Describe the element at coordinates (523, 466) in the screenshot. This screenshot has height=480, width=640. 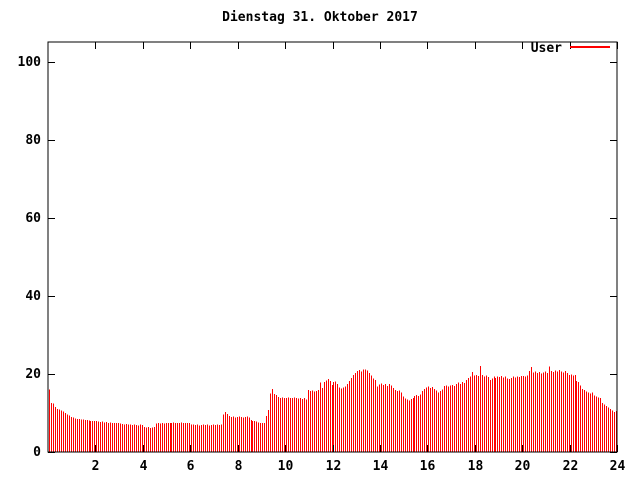
I see `x-tick-label: 20` at that location.